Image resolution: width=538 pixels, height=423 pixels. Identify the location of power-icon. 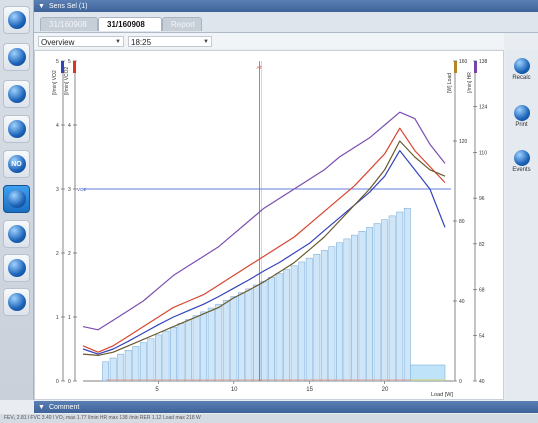
(16, 302).